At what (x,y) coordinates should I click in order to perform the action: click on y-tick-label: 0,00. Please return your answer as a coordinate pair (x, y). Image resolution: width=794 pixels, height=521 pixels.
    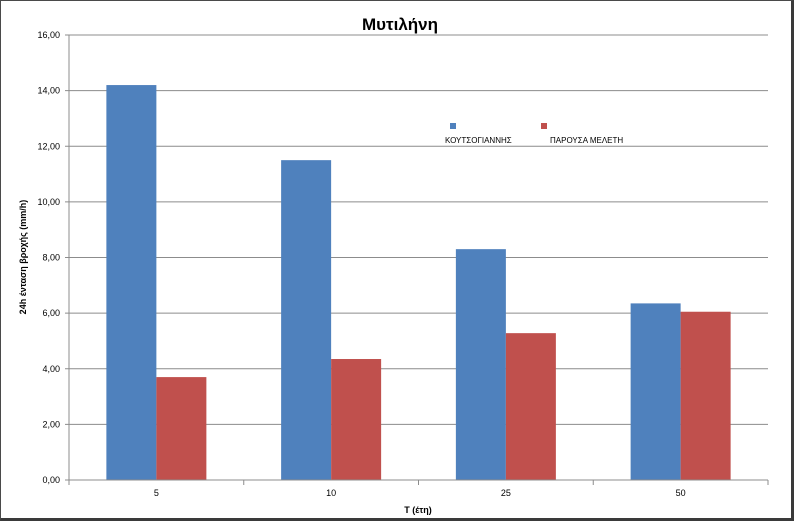
    Looking at the image, I should click on (51, 480).